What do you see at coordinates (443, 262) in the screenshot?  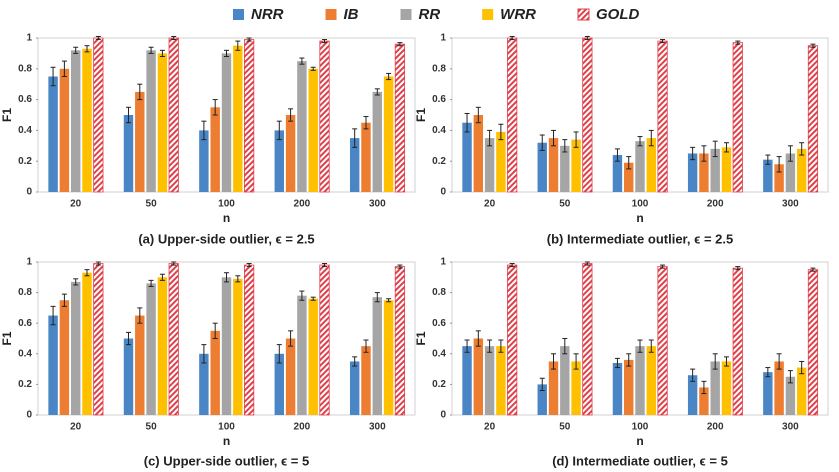 I see `y-tick-label: 1` at bounding box center [443, 262].